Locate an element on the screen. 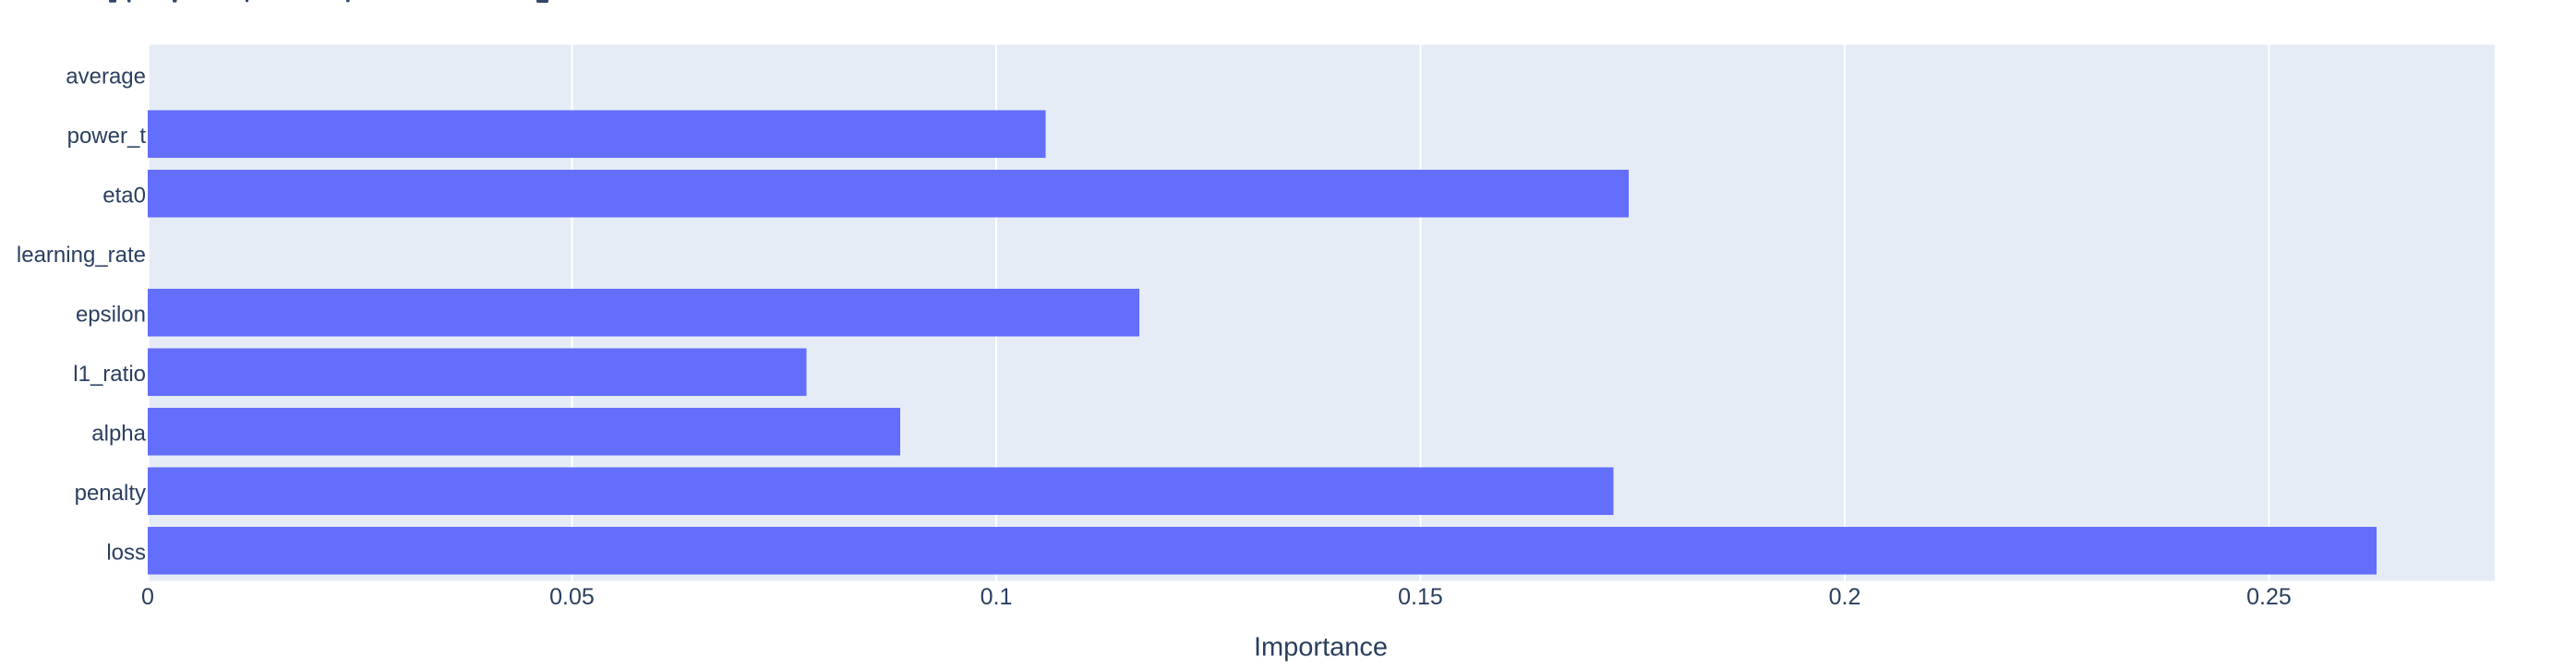  svg-text: 0.25 is located at coordinates (2269, 597).